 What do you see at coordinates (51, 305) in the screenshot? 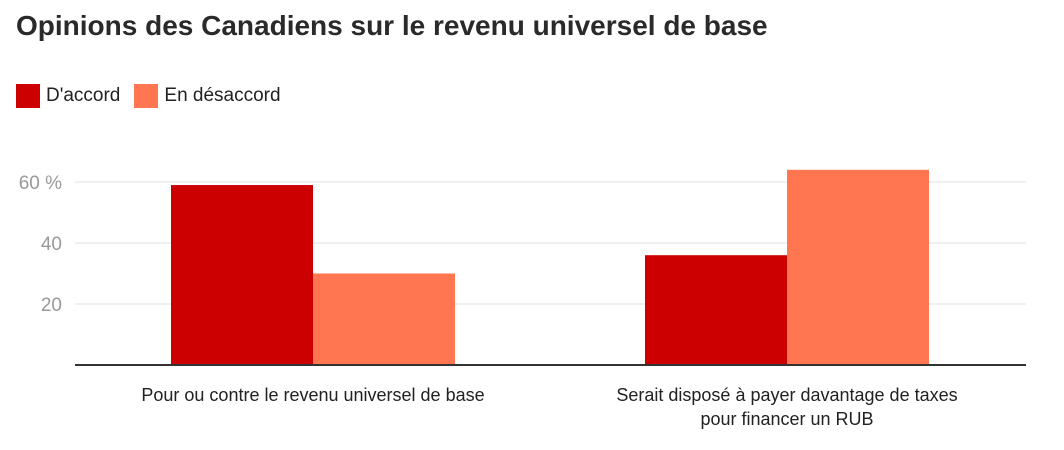
I see `y-tick-label-20: 20` at bounding box center [51, 305].